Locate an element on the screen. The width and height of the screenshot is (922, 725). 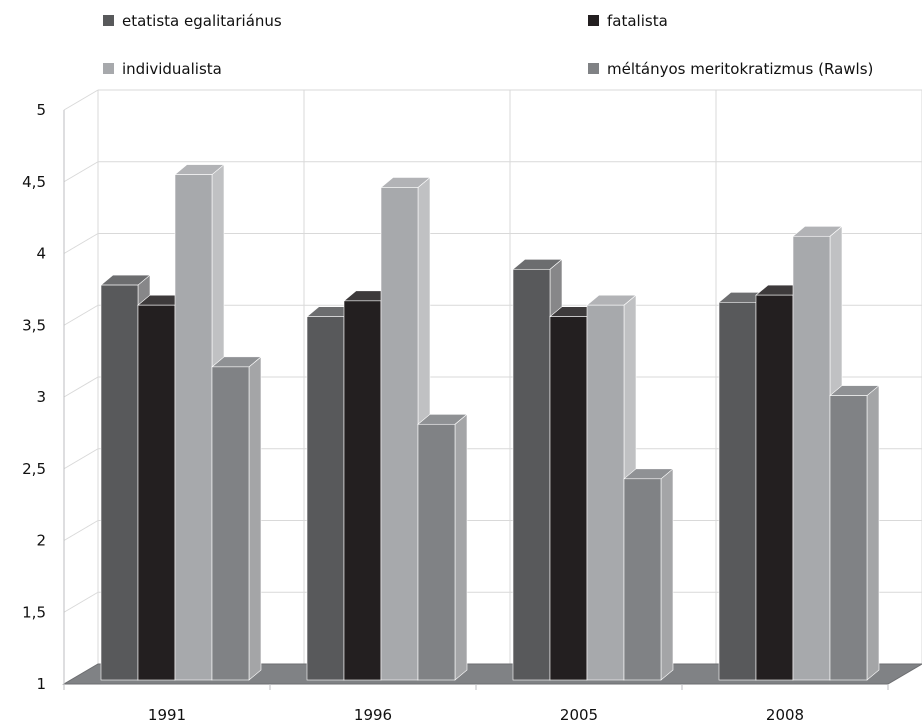
y-tick-label: 2,5 is located at coordinates (34, 469).